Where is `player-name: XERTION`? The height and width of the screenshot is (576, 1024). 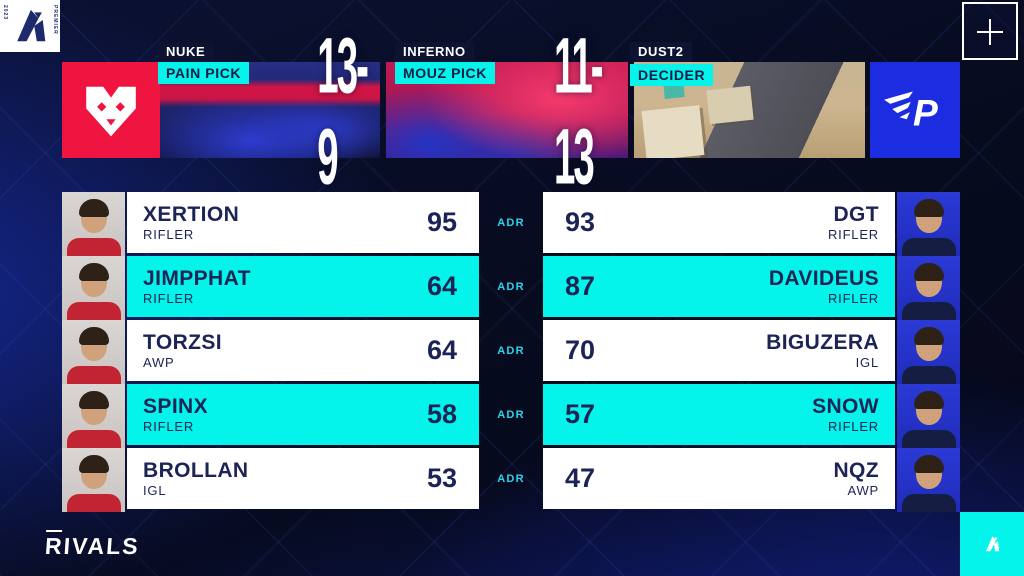 player-name: XERTION is located at coordinates (191, 214).